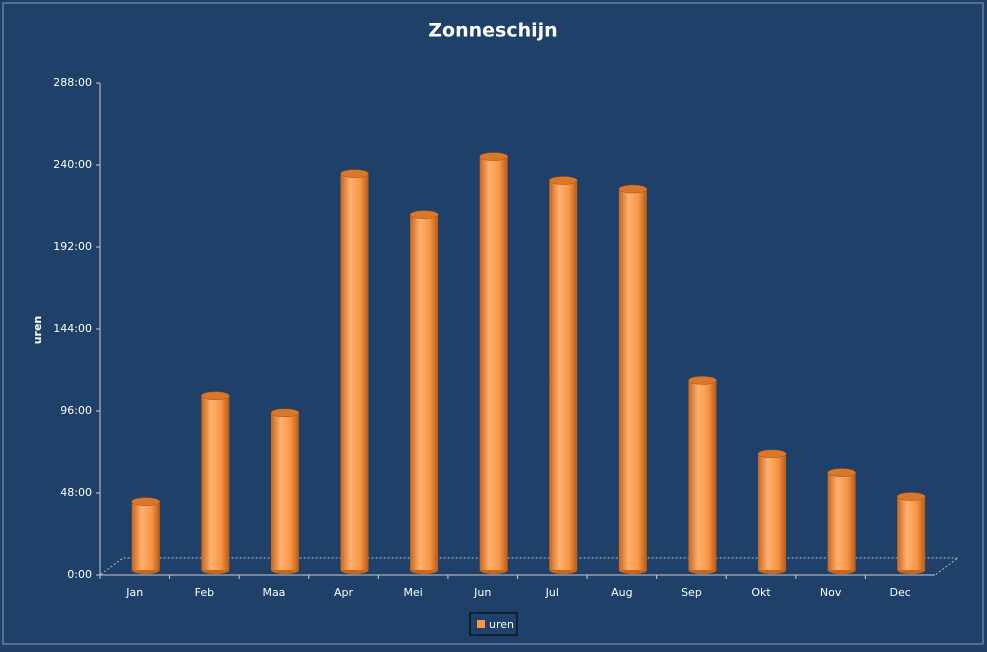  What do you see at coordinates (831, 592) in the screenshot?
I see `x-tick-label: Nov` at bounding box center [831, 592].